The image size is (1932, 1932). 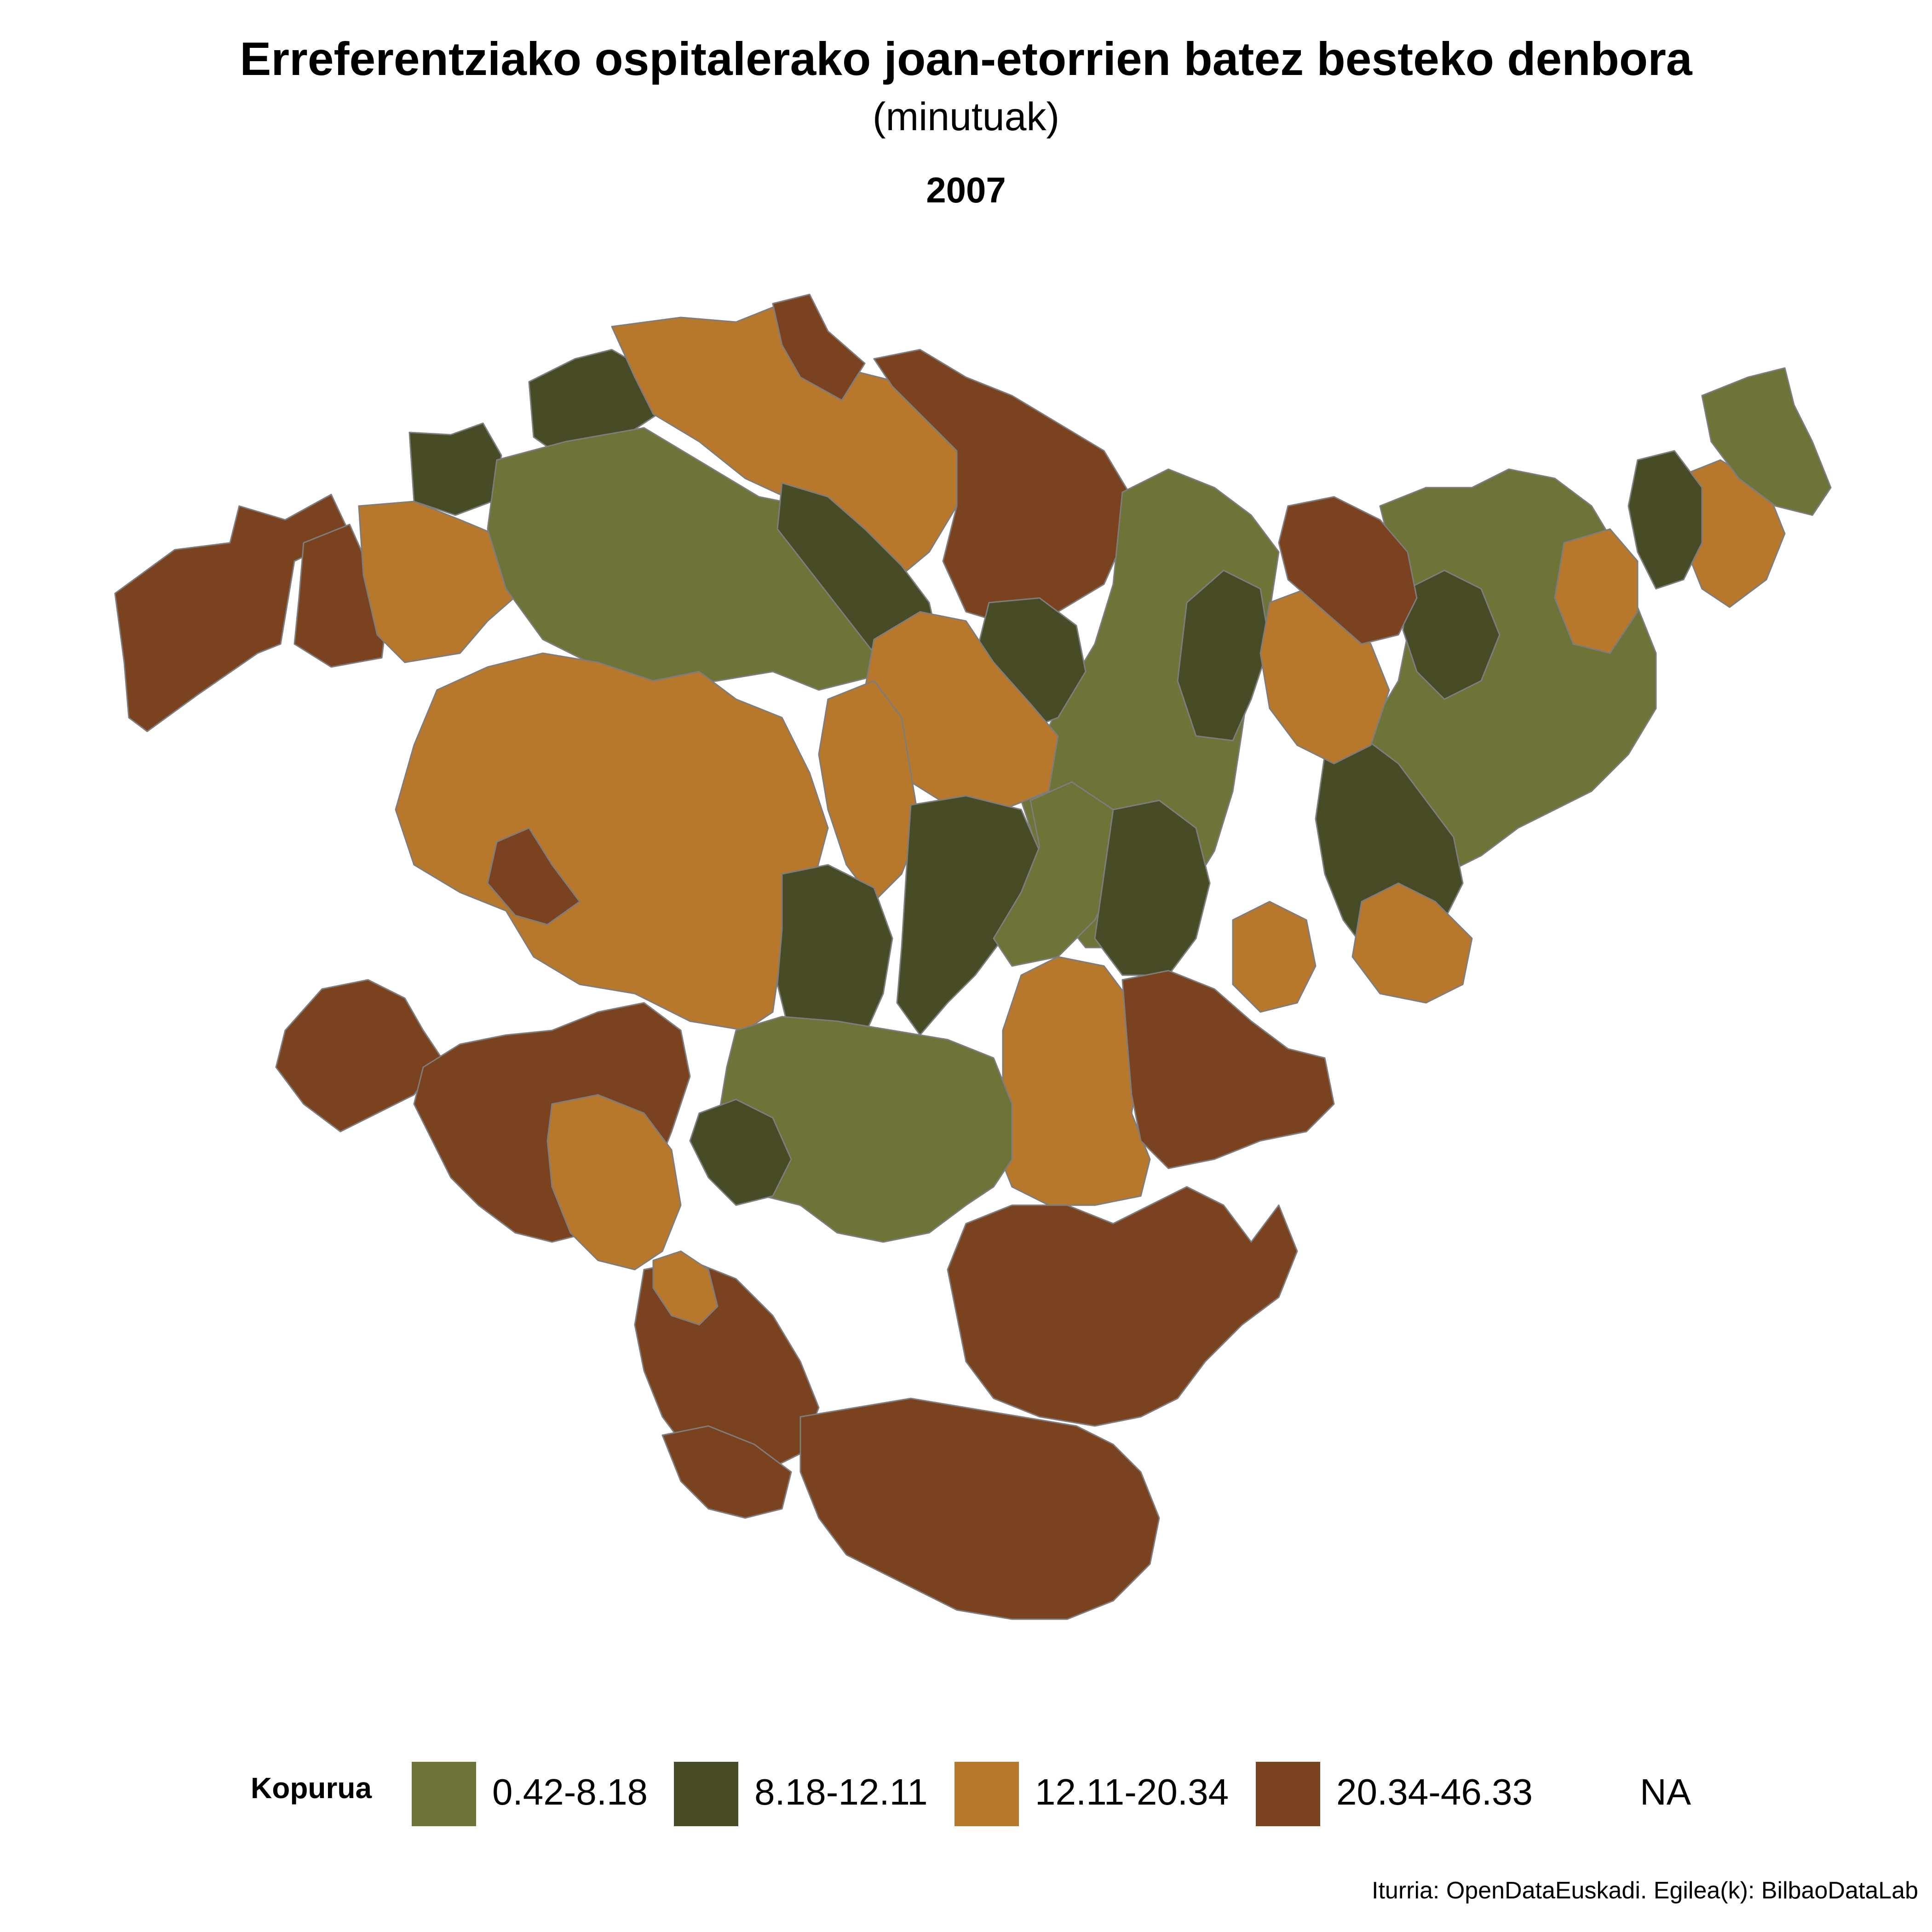 What do you see at coordinates (966, 117) in the screenshot?
I see `map-subtitle: (minutuak)` at bounding box center [966, 117].